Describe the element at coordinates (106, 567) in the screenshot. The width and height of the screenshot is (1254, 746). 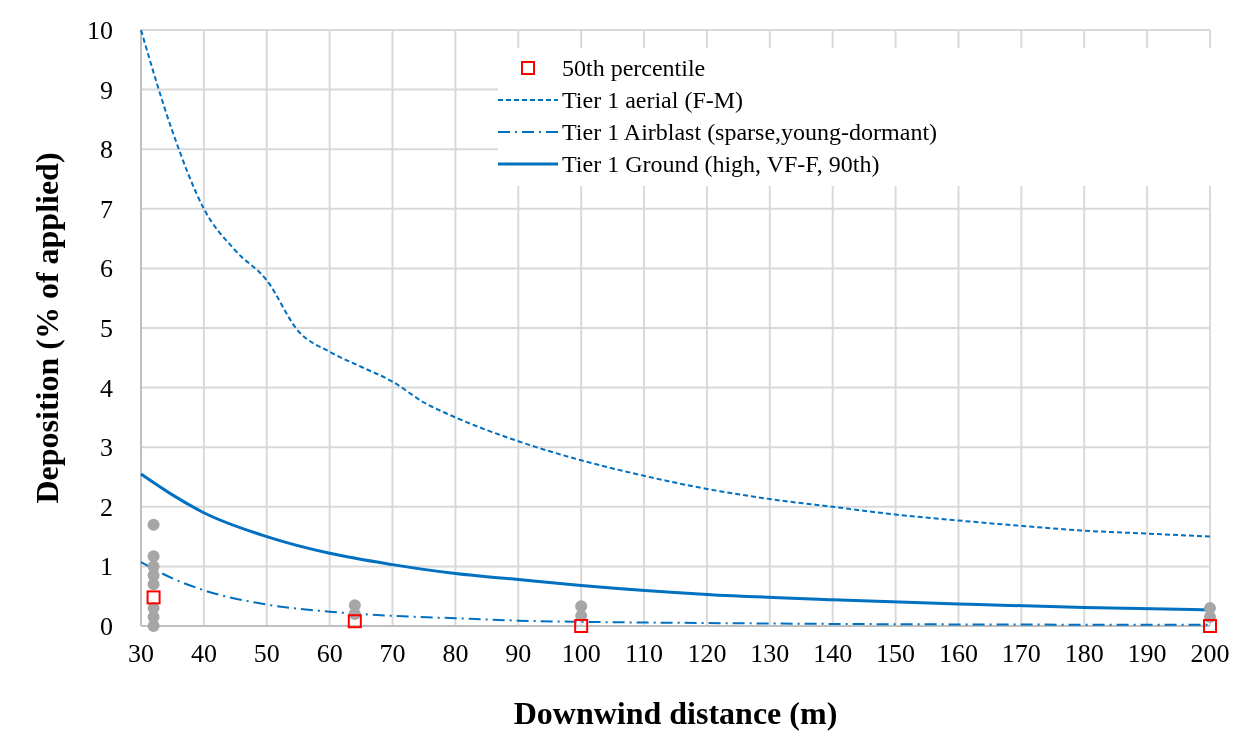
I see `y-tick-label: 1` at that location.